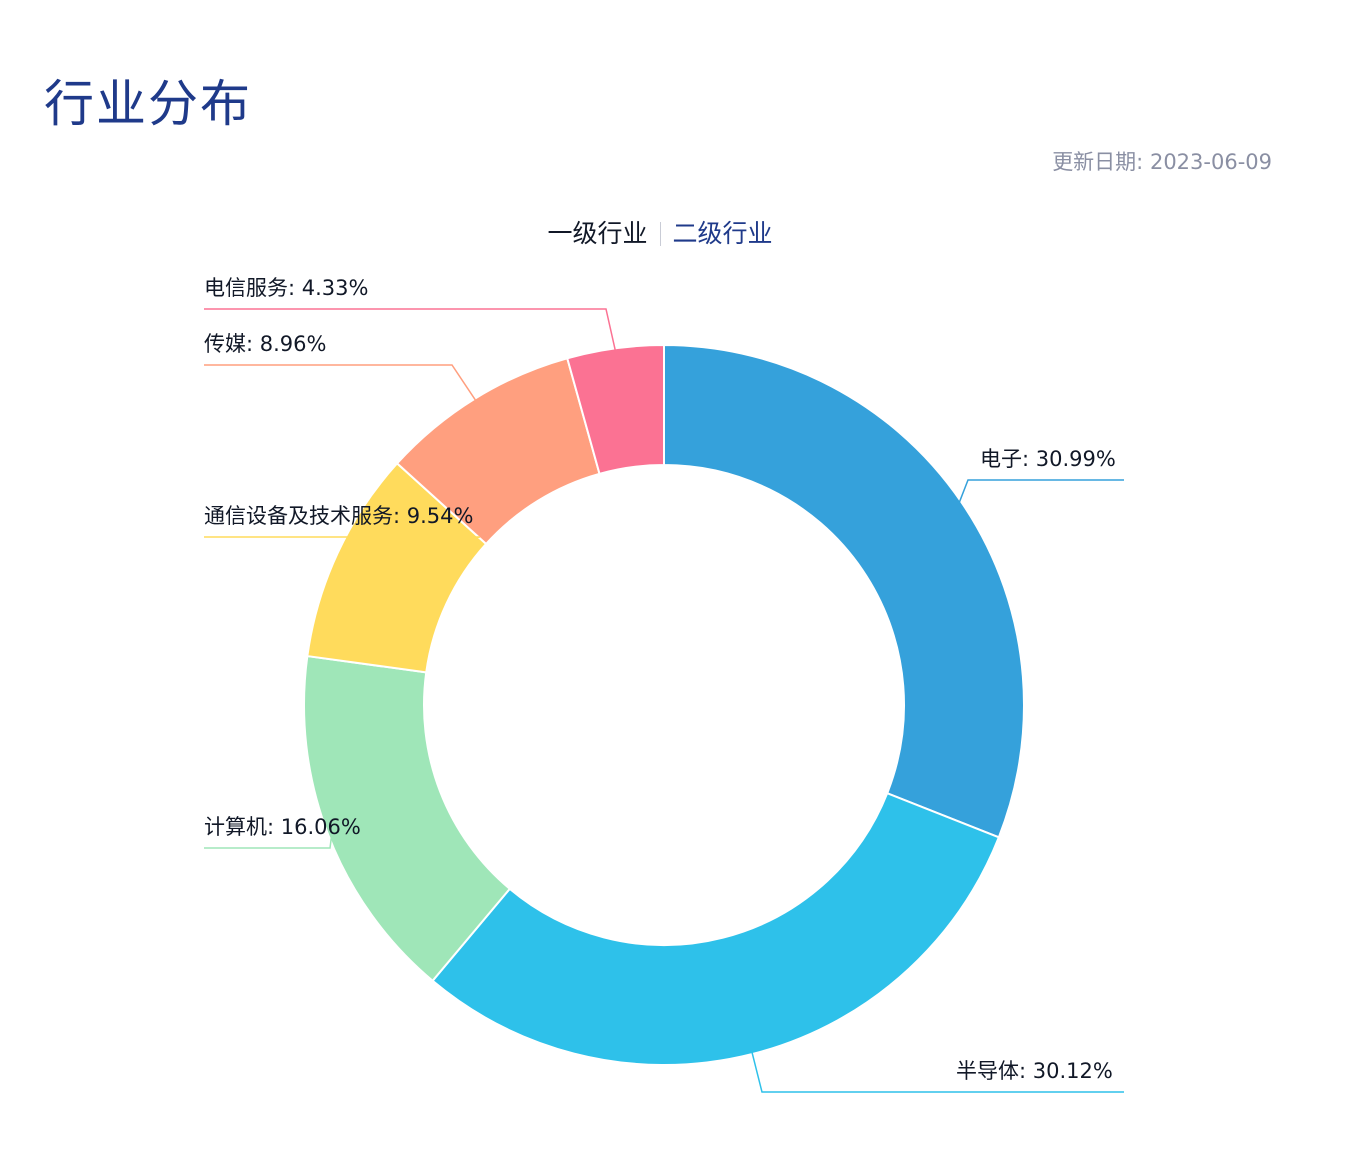 The image size is (1364, 1172). I want to click on industry-level-tabs: 一级行业 二级行业, so click(660, 234).